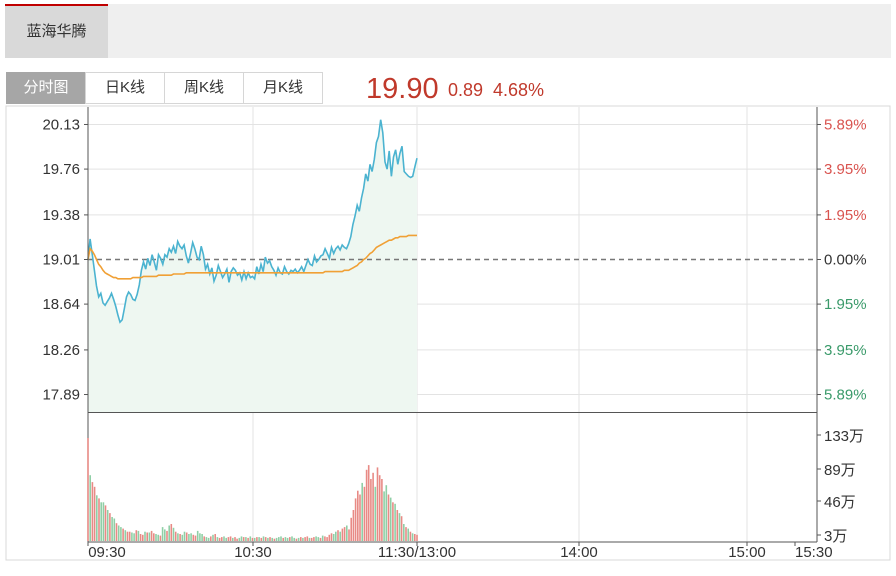  What do you see at coordinates (845, 304) in the screenshot?
I see `pct-tick-label: 1.95%` at bounding box center [845, 304].